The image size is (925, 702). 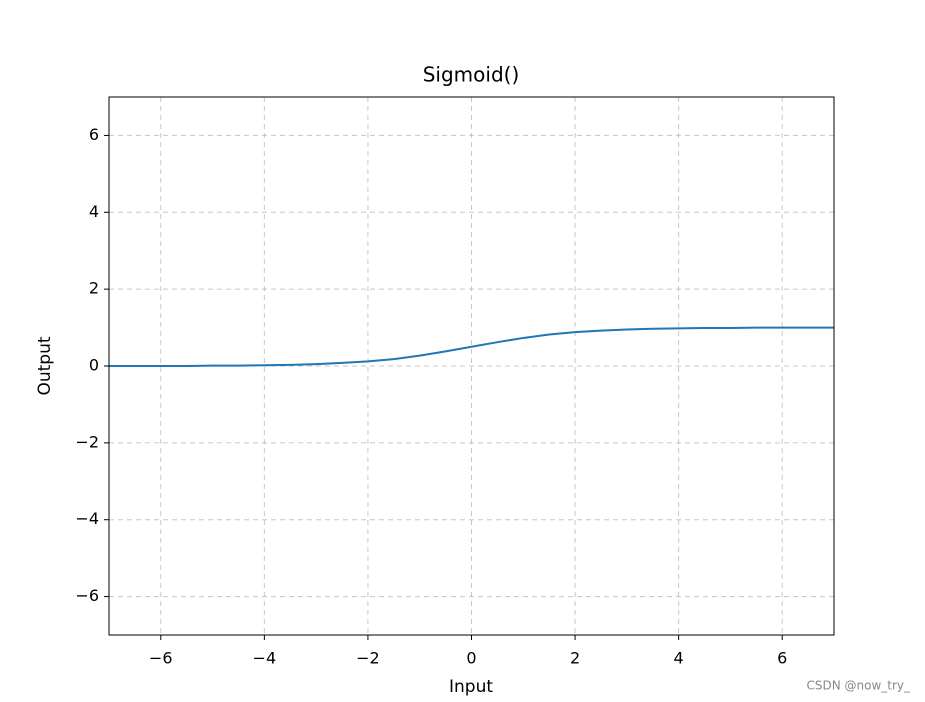 What do you see at coordinates (45, 365) in the screenshot?
I see `y-axis-label: Output` at bounding box center [45, 365].